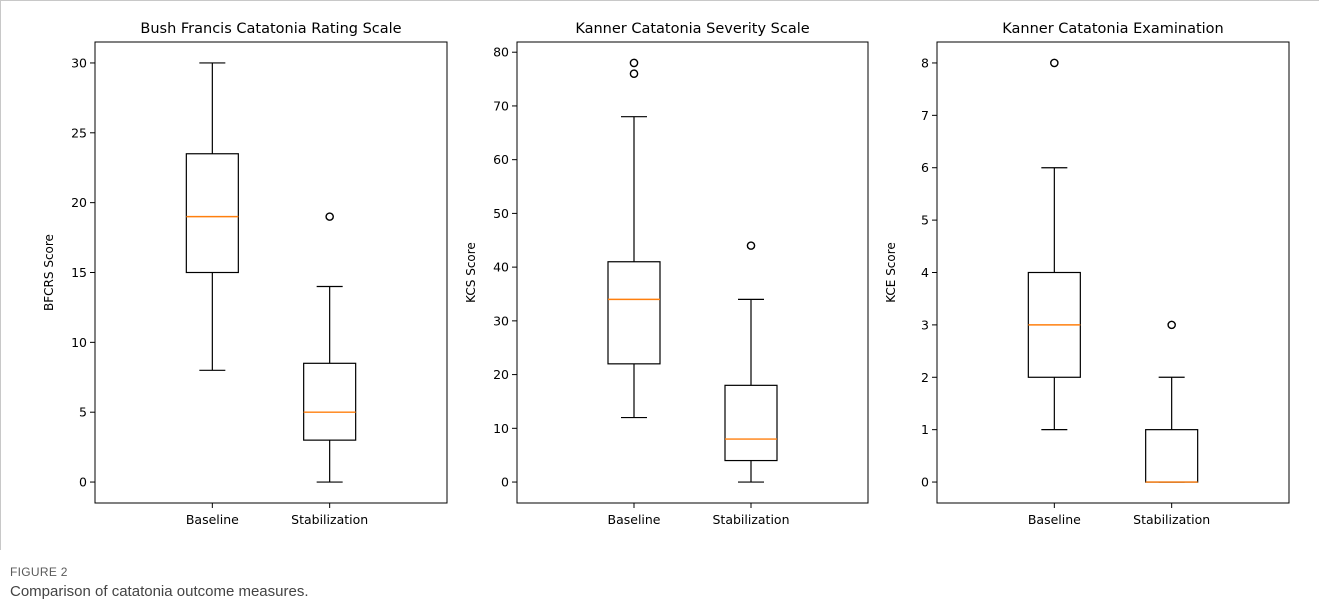 The height and width of the screenshot is (608, 1319). I want to click on y-tick-label: 8, so click(925, 62).